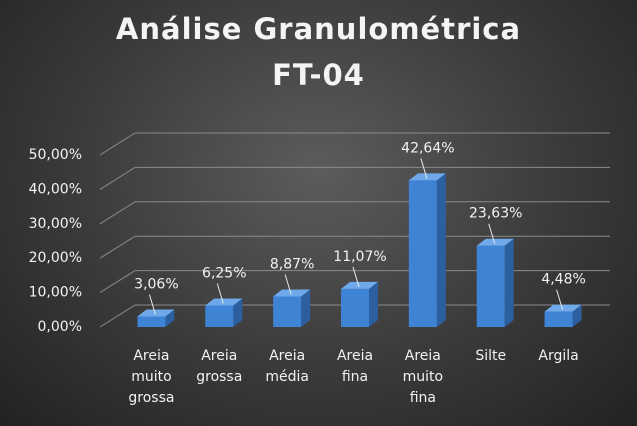  Describe the element at coordinates (495, 214) in the screenshot. I see `value-label: 23,63%` at that location.